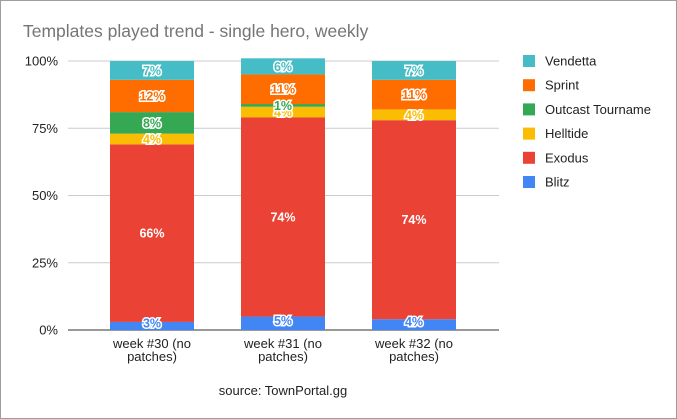 Image resolution: width=677 pixels, height=419 pixels. What do you see at coordinates (562, 85) in the screenshot?
I see `legend-label: Sprint` at bounding box center [562, 85].